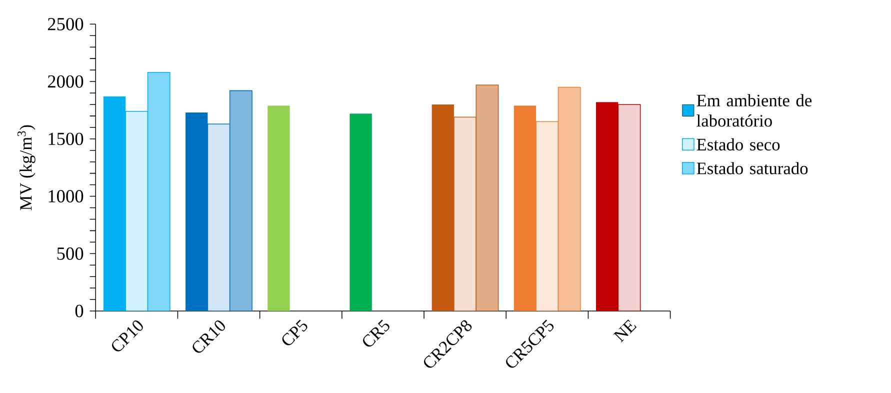 This screenshot has height=393, width=891. I want to click on y-tick-label: 500, so click(70, 253).